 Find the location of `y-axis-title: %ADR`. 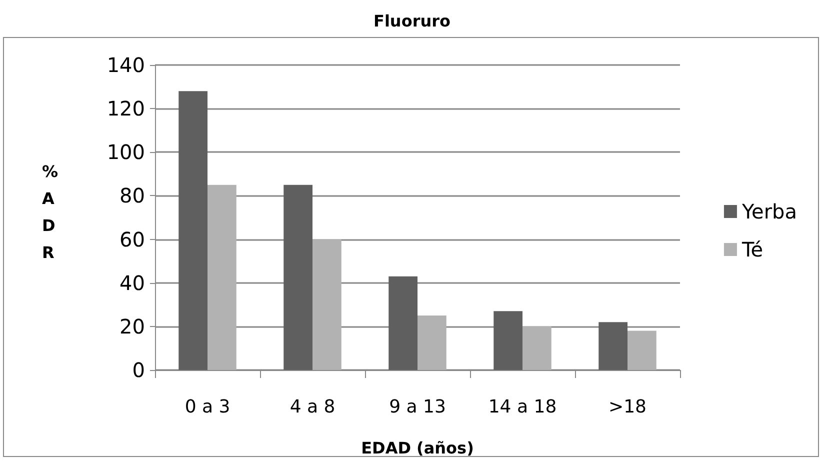

y-axis-title: %ADR is located at coordinates (50, 212).